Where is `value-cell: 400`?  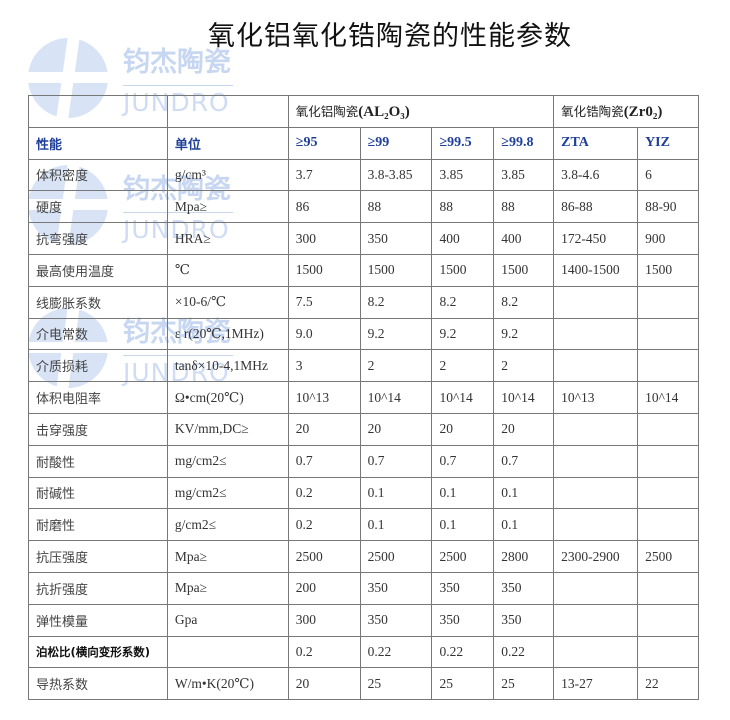 value-cell: 400 is located at coordinates (524, 238).